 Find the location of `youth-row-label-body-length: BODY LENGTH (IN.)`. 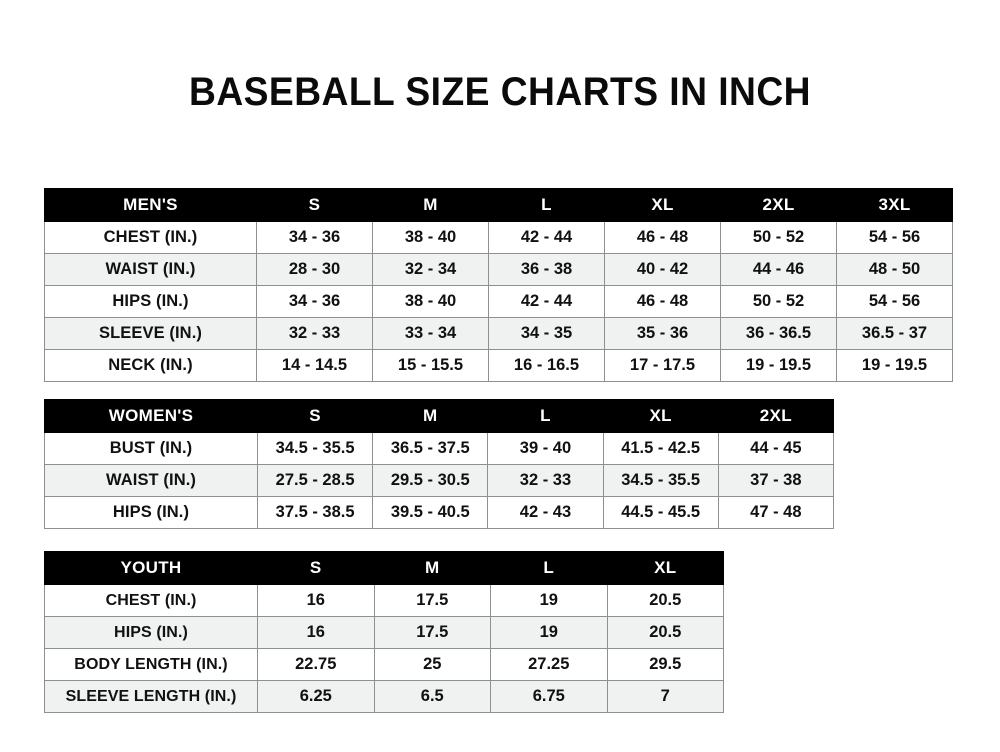

youth-row-label-body-length: BODY LENGTH (IN.) is located at coordinates (151, 664).